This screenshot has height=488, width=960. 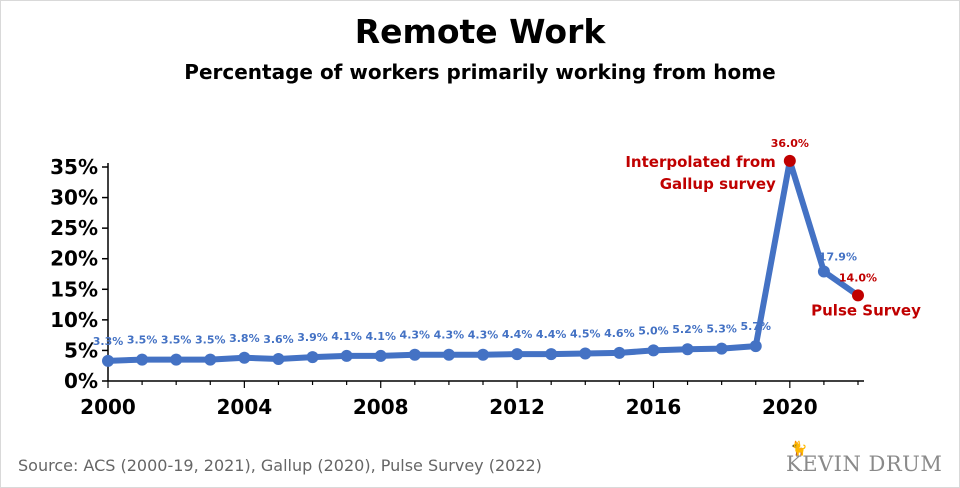 What do you see at coordinates (858, 277) in the screenshot?
I see `data-label: 14.0%` at bounding box center [858, 277].